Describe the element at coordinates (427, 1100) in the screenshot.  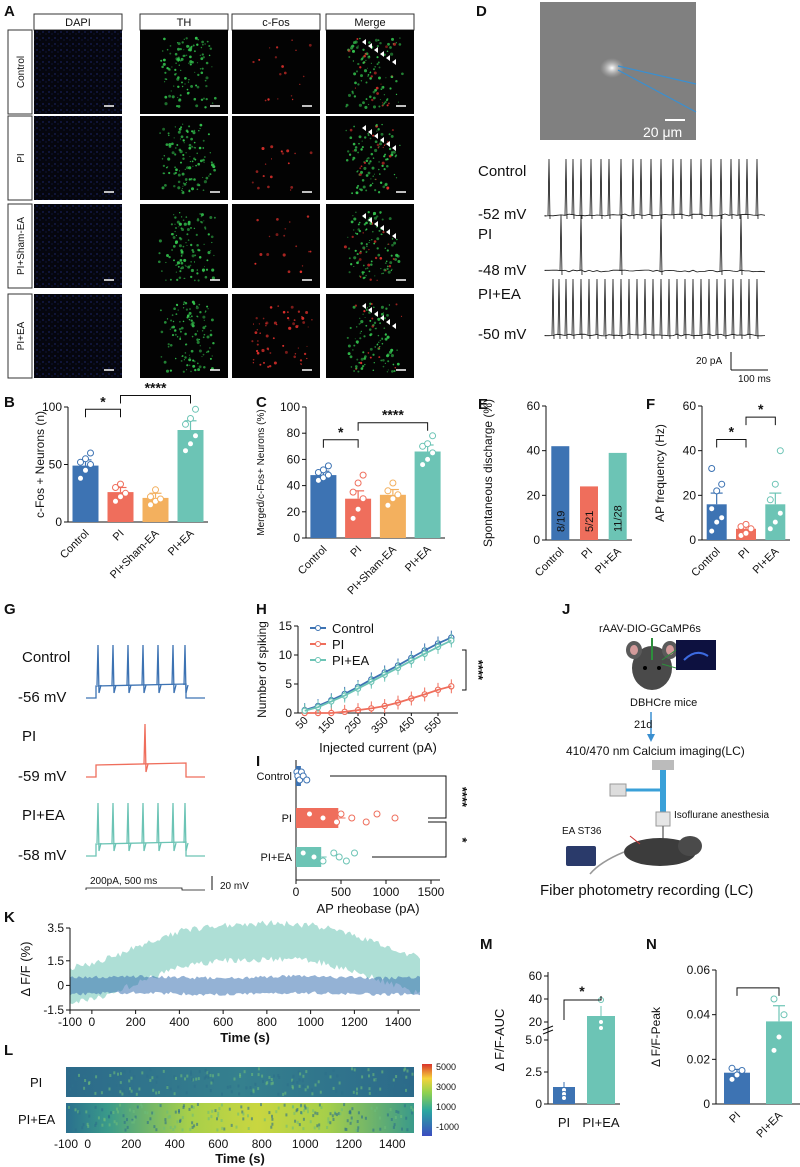
I see `colorbar` at that location.